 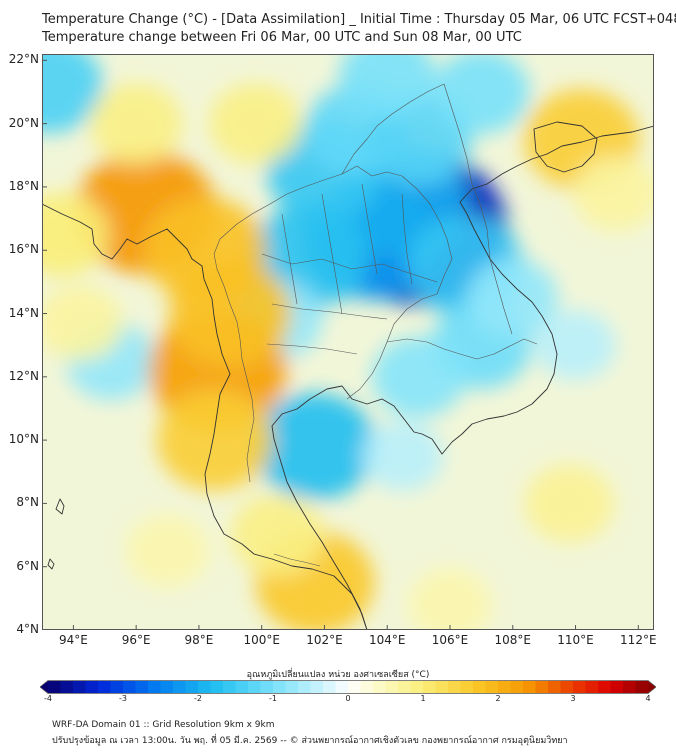 I want to click on colorbar-tick-label: 0, so click(x=348, y=698).